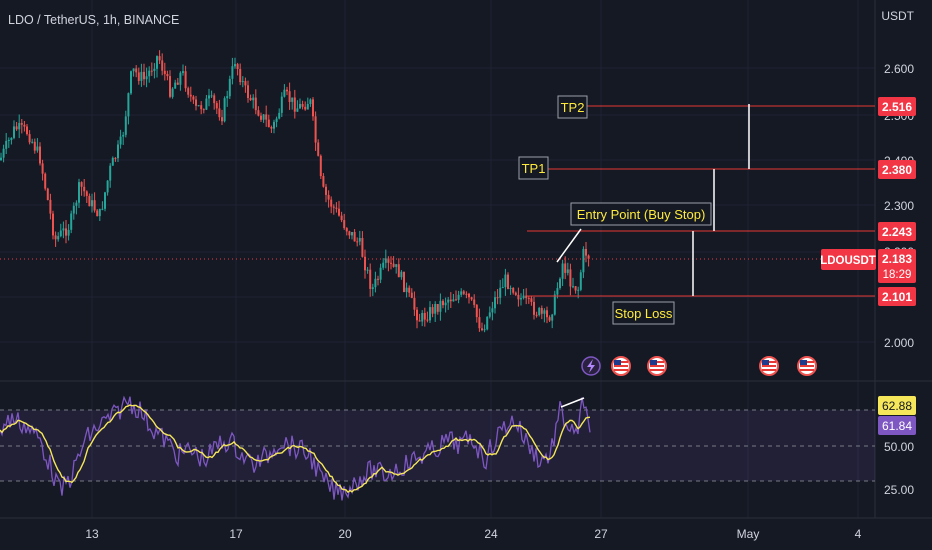 The image size is (932, 550). I want to click on events-row, so click(699, 366).